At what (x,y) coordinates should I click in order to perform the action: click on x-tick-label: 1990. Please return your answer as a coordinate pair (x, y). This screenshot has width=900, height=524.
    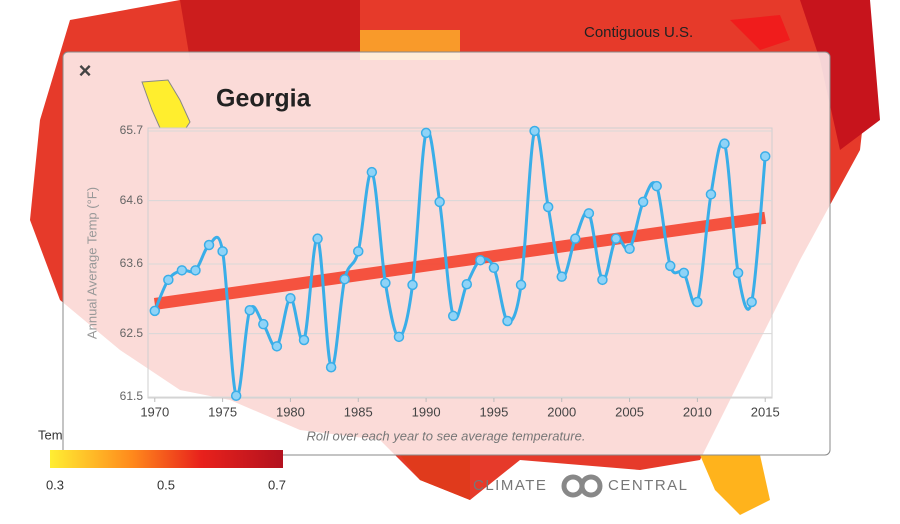
    Looking at the image, I should click on (426, 411).